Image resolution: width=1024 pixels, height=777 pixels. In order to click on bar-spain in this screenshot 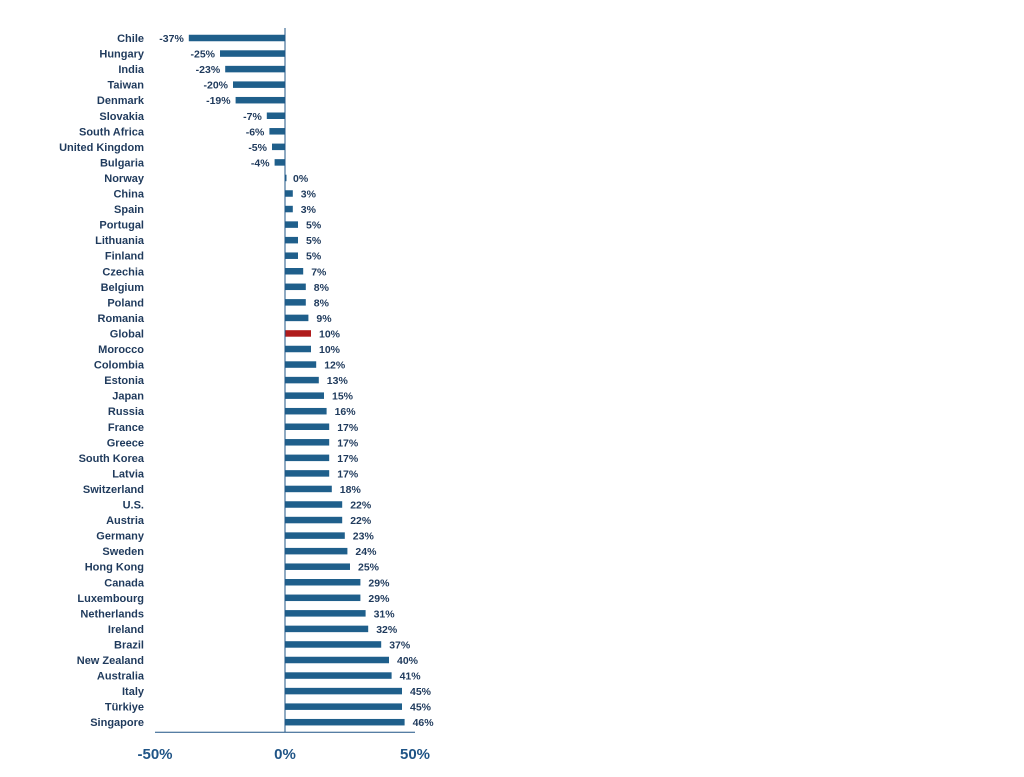, I will do `click(289, 209)`.